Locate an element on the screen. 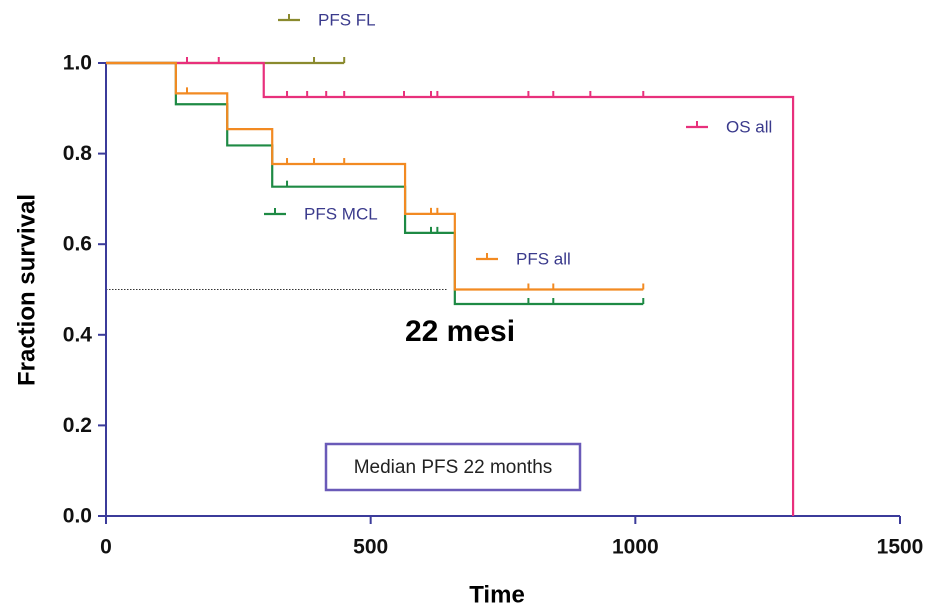 This screenshot has width=926, height=609. y-tick-label: 0.2 is located at coordinates (77, 425).